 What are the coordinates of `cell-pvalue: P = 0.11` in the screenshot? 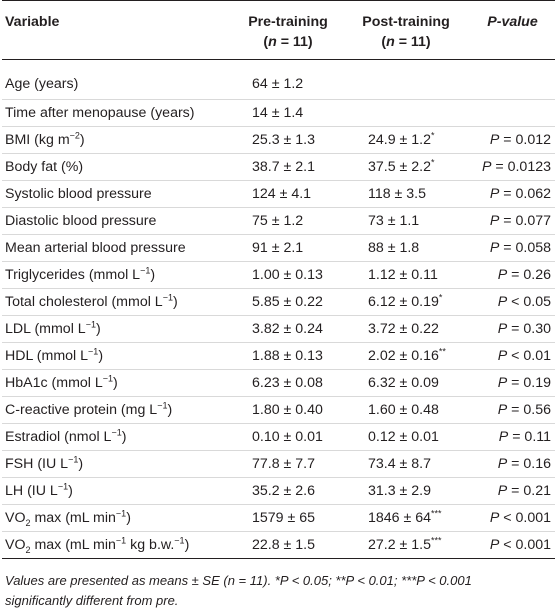 It's located at (524, 437).